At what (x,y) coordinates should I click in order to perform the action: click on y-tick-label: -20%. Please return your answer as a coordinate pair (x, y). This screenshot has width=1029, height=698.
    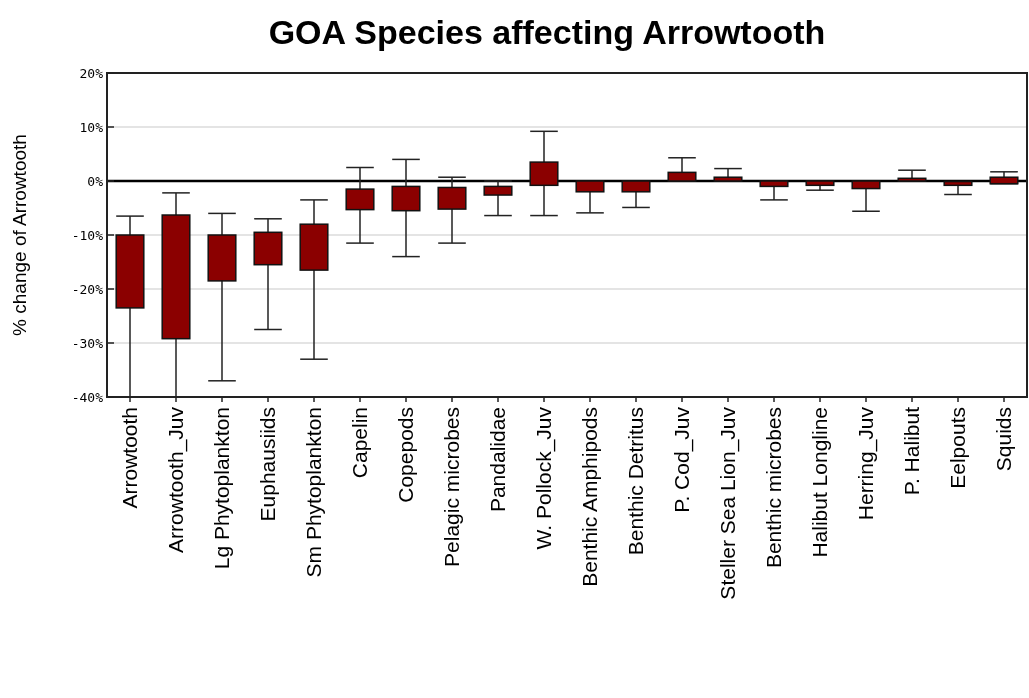
    Looking at the image, I should click on (87, 289).